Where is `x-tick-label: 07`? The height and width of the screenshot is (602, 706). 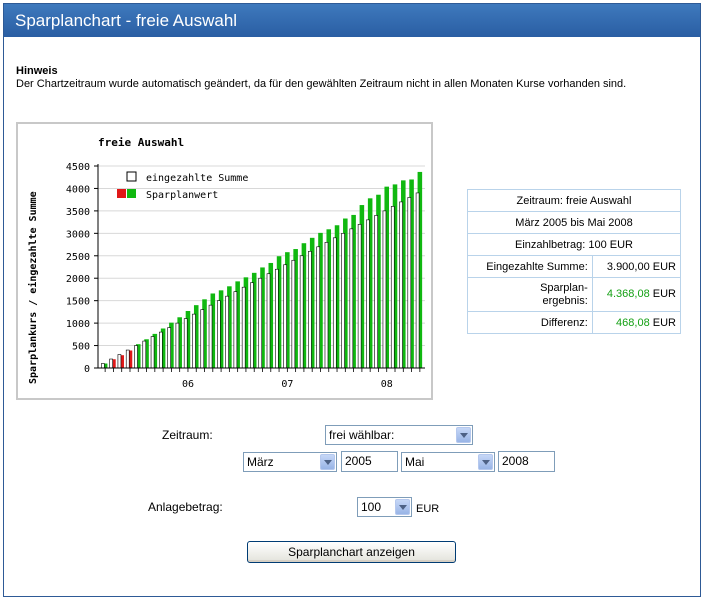
x-tick-label: 07 is located at coordinates (287, 384).